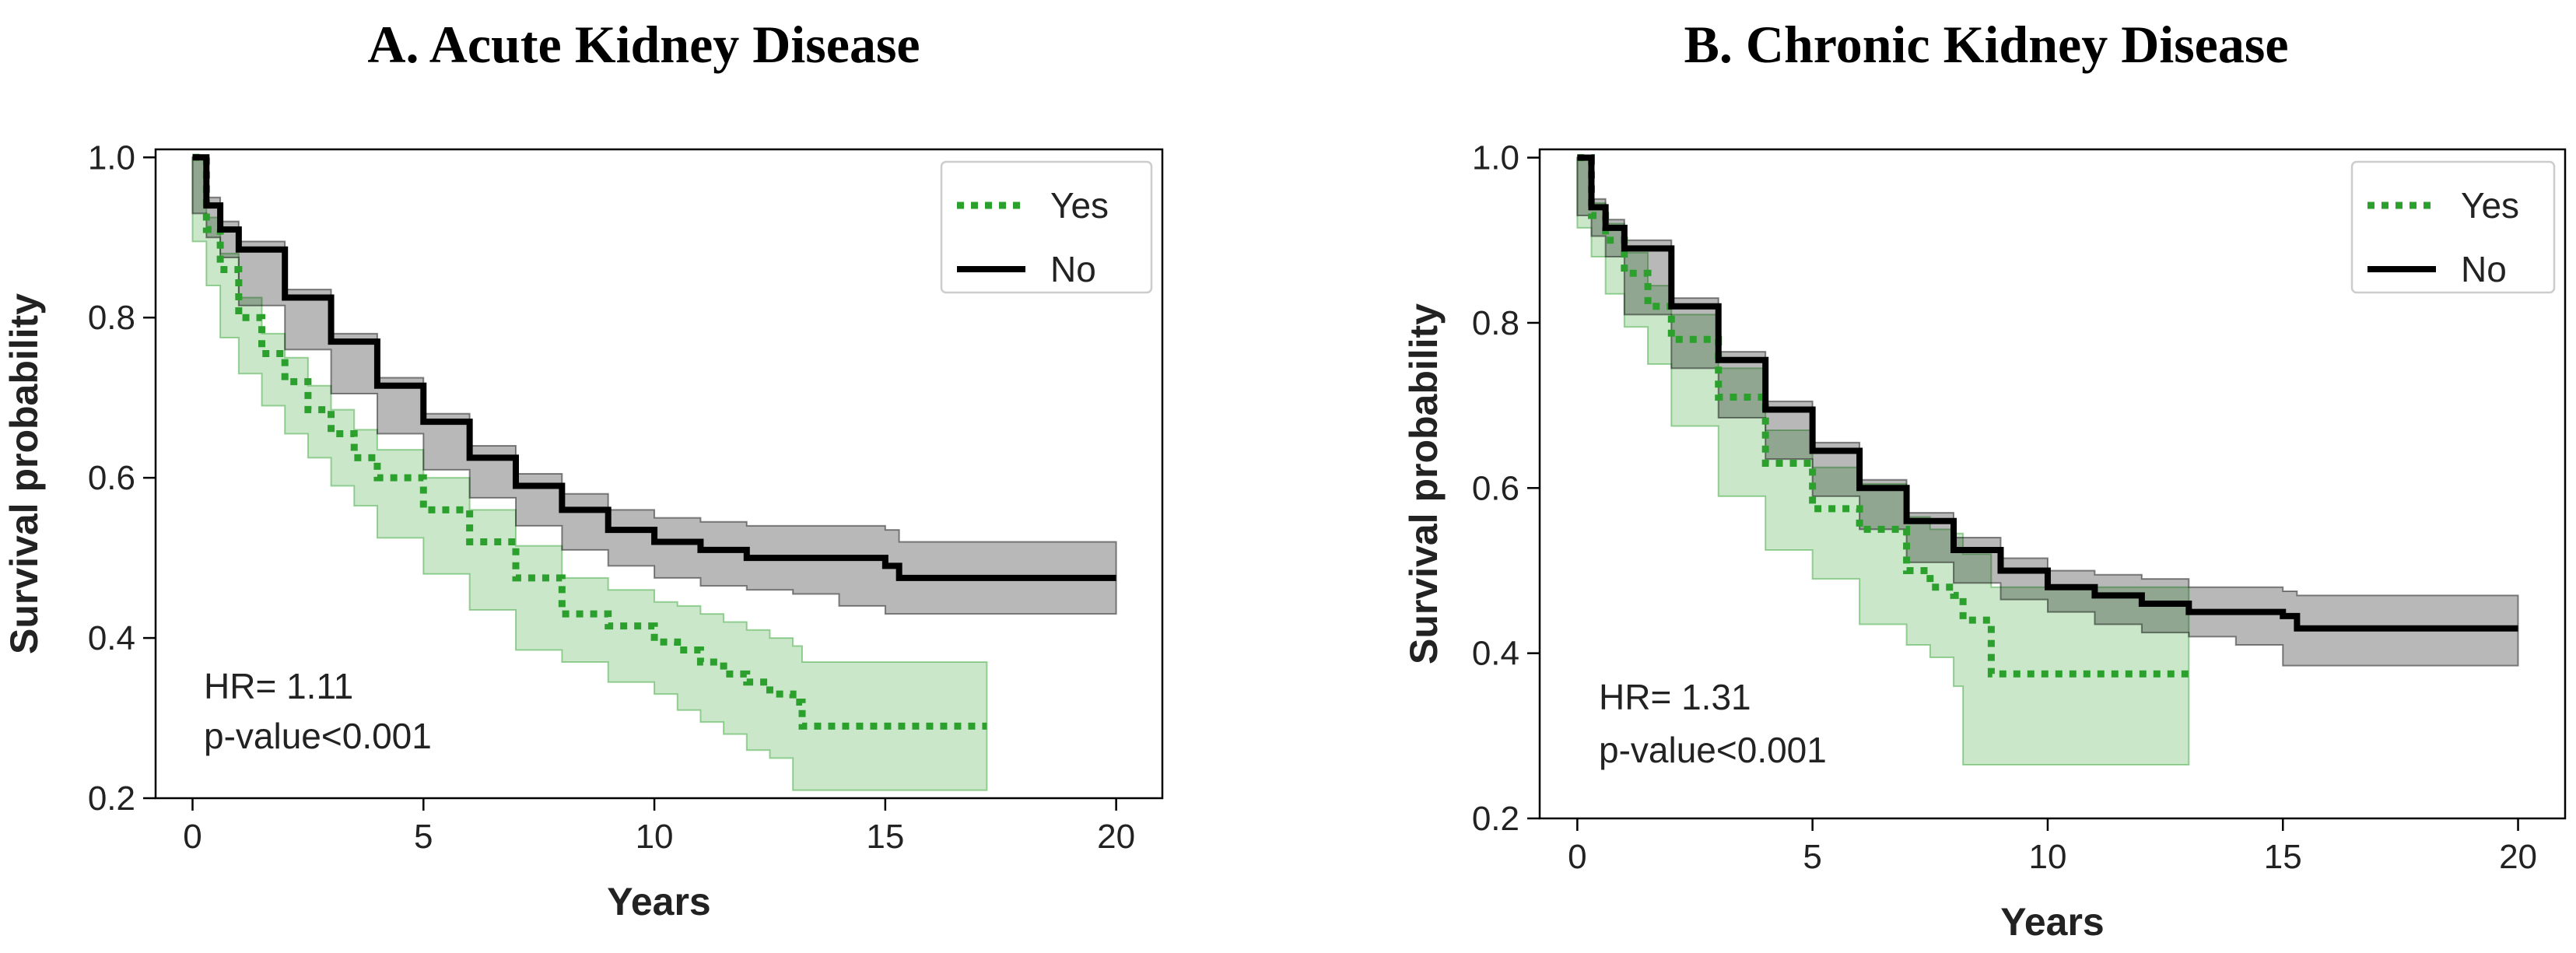  Describe the element at coordinates (1987, 44) in the screenshot. I see `chart-title: B. Chronic Kidney Disease` at that location.